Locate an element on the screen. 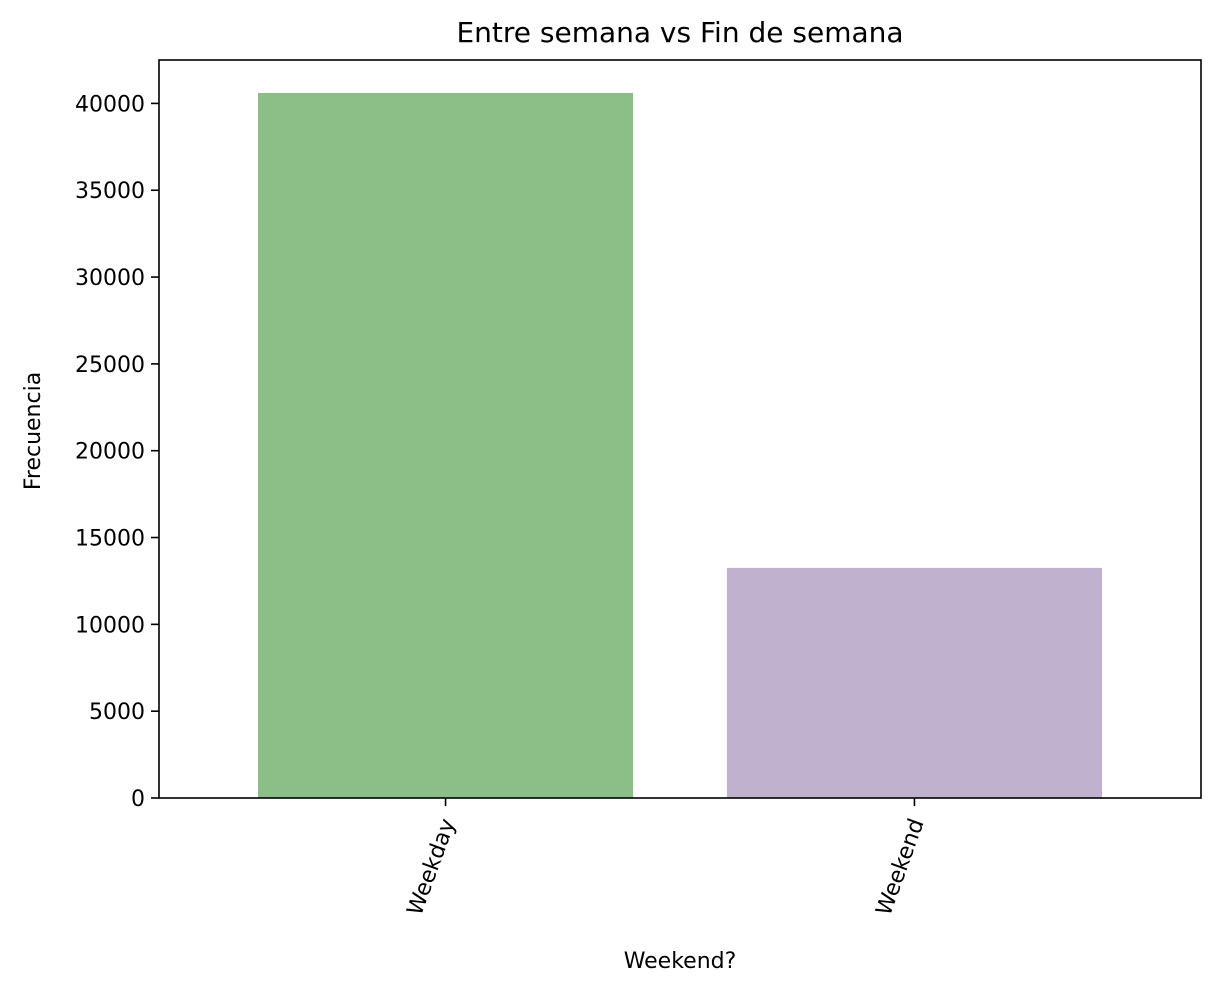 The image size is (1219, 994). x-axis: Weekday Weekend is located at coordinates (666, 858).